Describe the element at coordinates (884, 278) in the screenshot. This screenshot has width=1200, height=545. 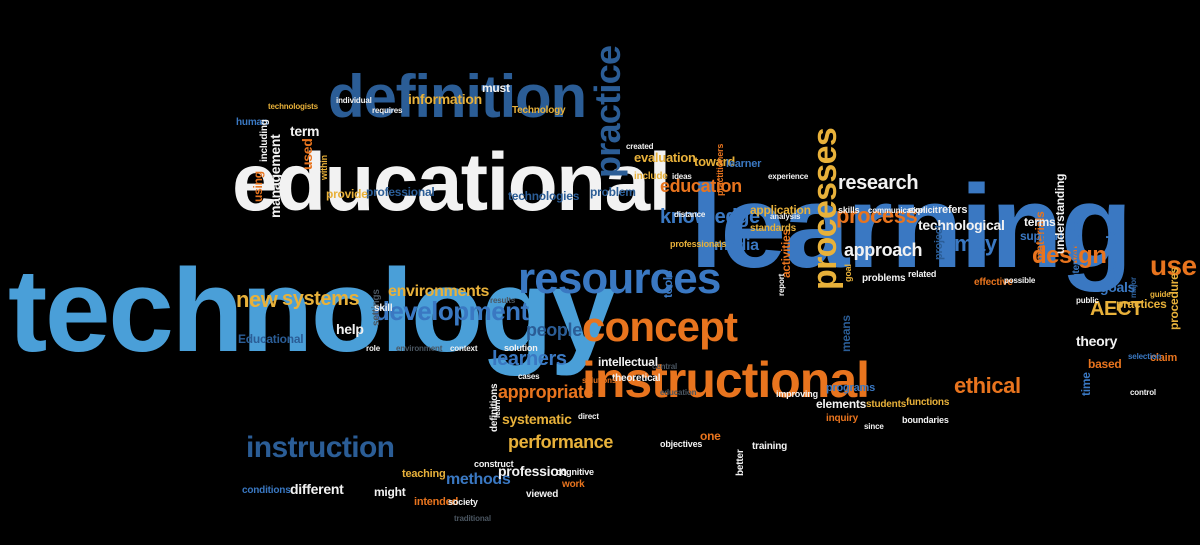
I see `word-problems-77: problems` at that location.